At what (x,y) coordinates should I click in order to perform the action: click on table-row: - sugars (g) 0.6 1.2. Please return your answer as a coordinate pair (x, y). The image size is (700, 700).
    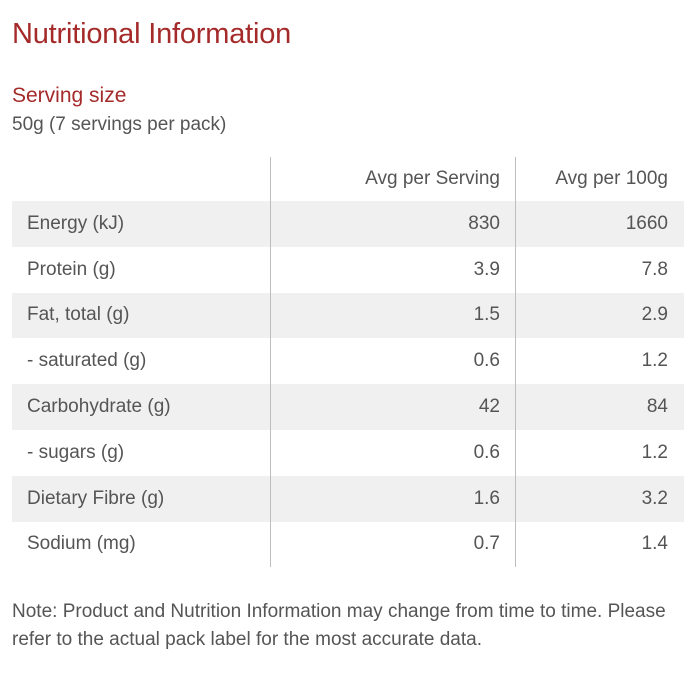
    Looking at the image, I should click on (348, 452).